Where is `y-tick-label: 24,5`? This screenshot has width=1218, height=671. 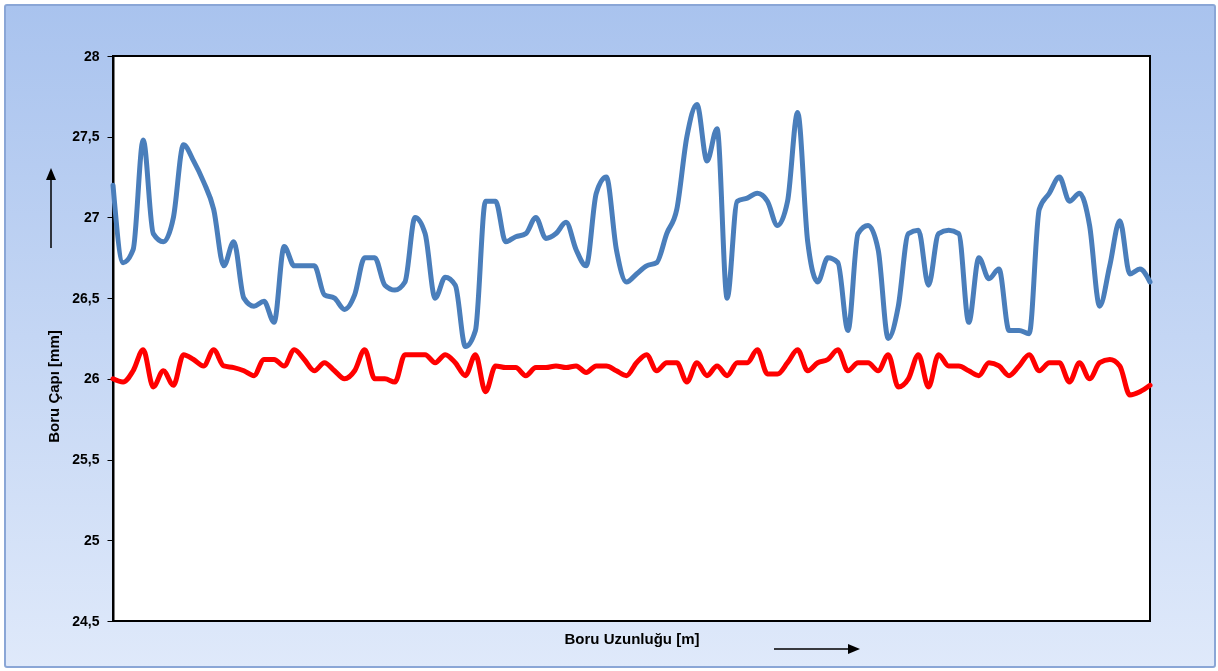
y-tick-label: 24,5 is located at coordinates (86, 620).